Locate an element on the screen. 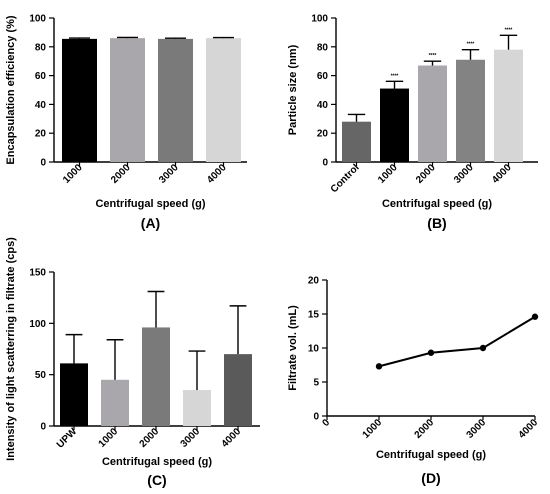  series-line is located at coordinates (457, 341).